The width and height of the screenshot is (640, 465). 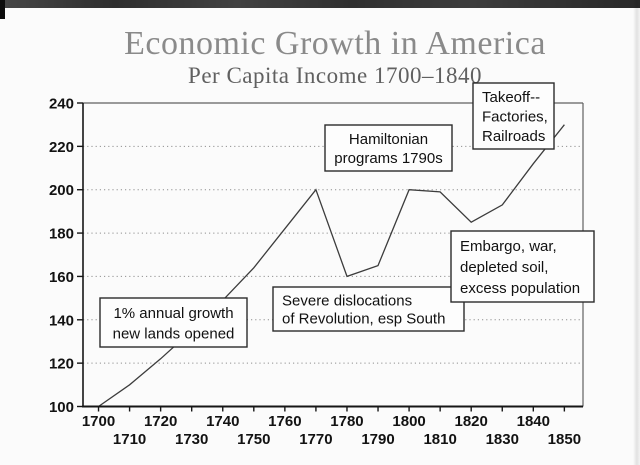 I want to click on x-tick-label: 1780, so click(x=346, y=421).